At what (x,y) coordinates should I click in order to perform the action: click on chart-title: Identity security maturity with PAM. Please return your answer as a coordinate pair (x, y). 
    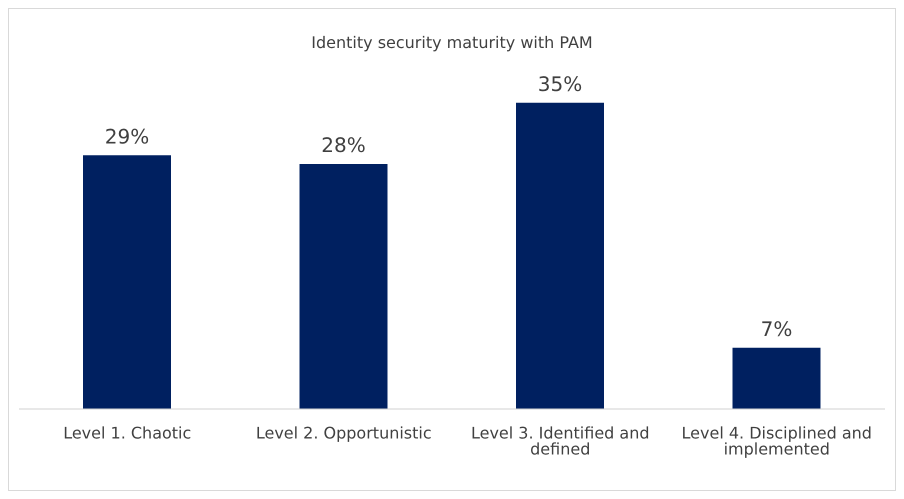
    Looking at the image, I should click on (452, 42).